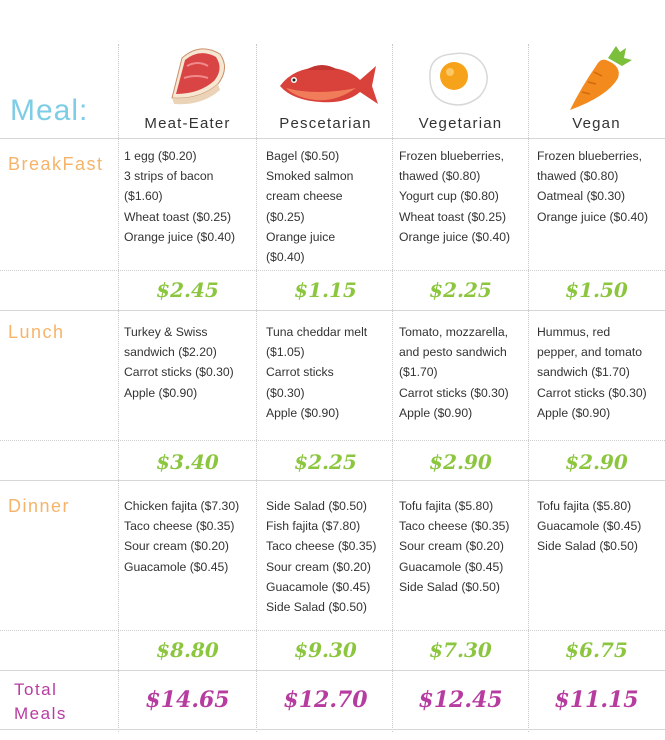 The image size is (665, 740). Describe the element at coordinates (166, 332) in the screenshot. I see `list-item: Turkey & Swiss` at that location.